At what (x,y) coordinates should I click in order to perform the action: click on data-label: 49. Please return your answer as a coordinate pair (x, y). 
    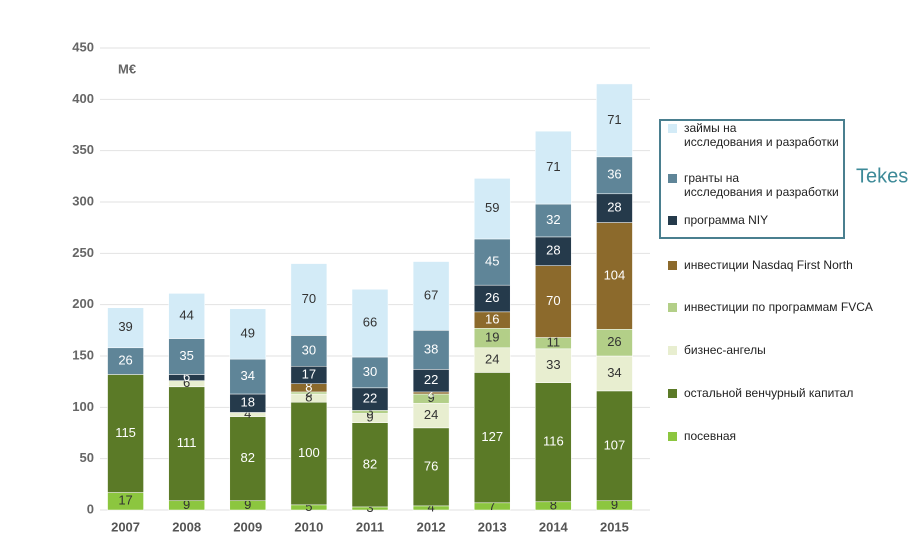
    Looking at the image, I should click on (248, 332).